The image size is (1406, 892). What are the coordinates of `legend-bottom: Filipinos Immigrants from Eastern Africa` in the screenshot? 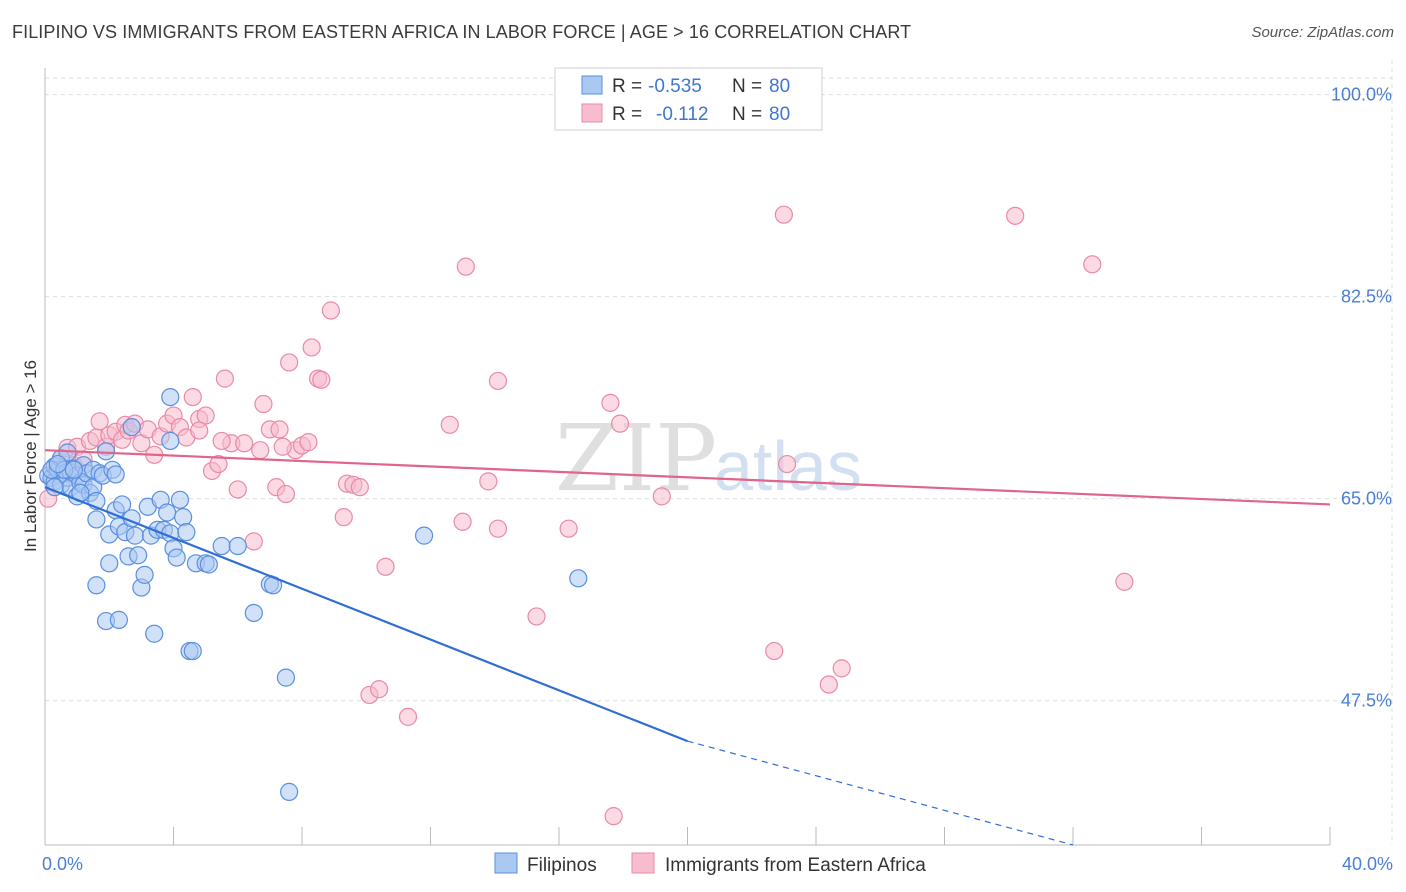 It's located at (710, 864).